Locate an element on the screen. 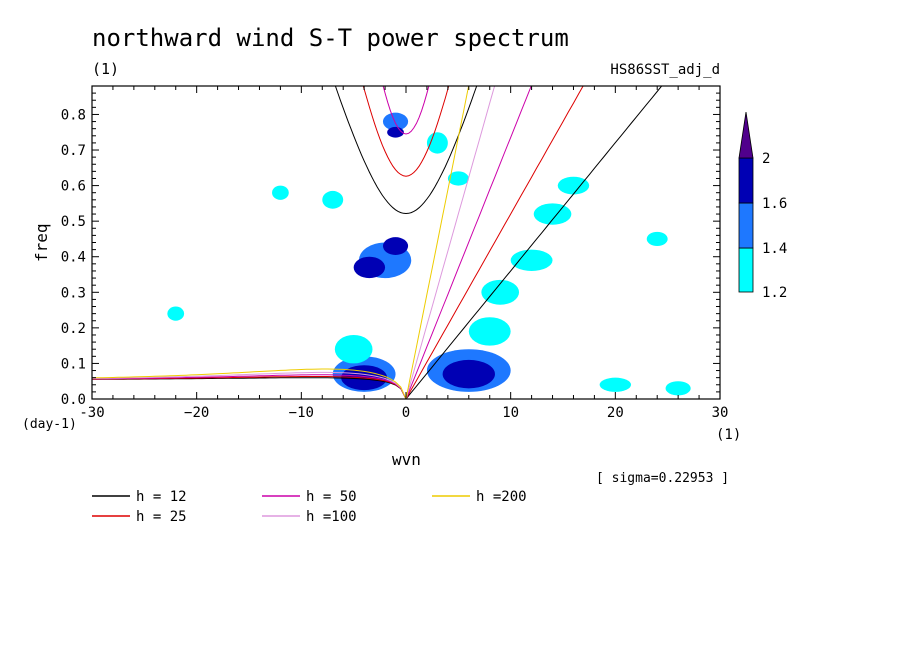 This screenshot has width=904, height=654. legend-label: h =200 is located at coordinates (501, 497).